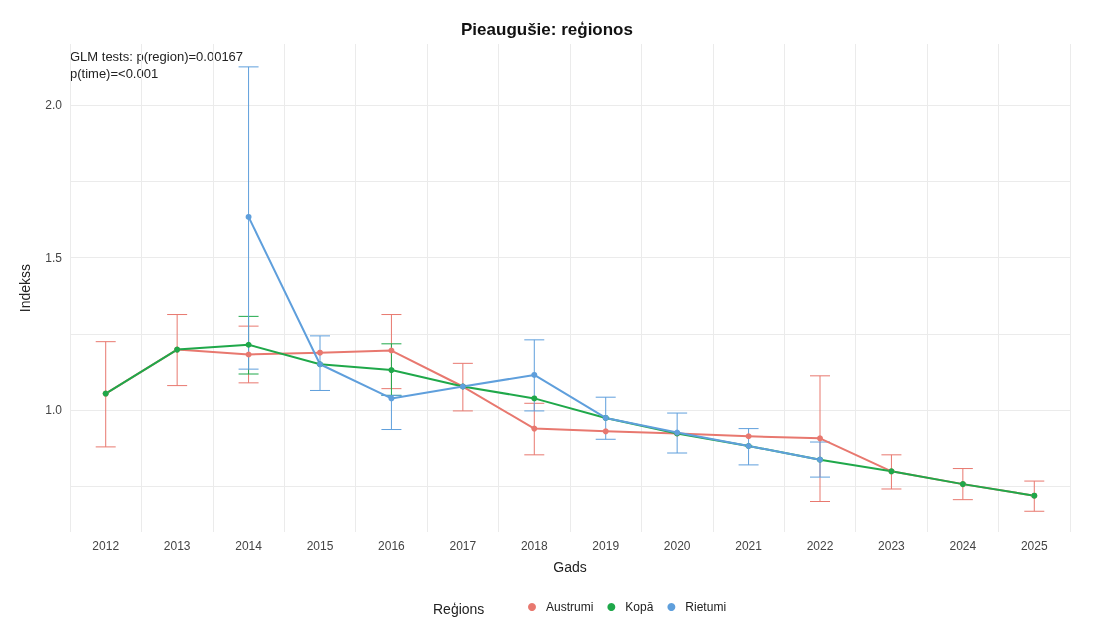 The image size is (1094, 630). Describe the element at coordinates (963, 546) in the screenshot. I see `x-tick-label: 2024` at that location.